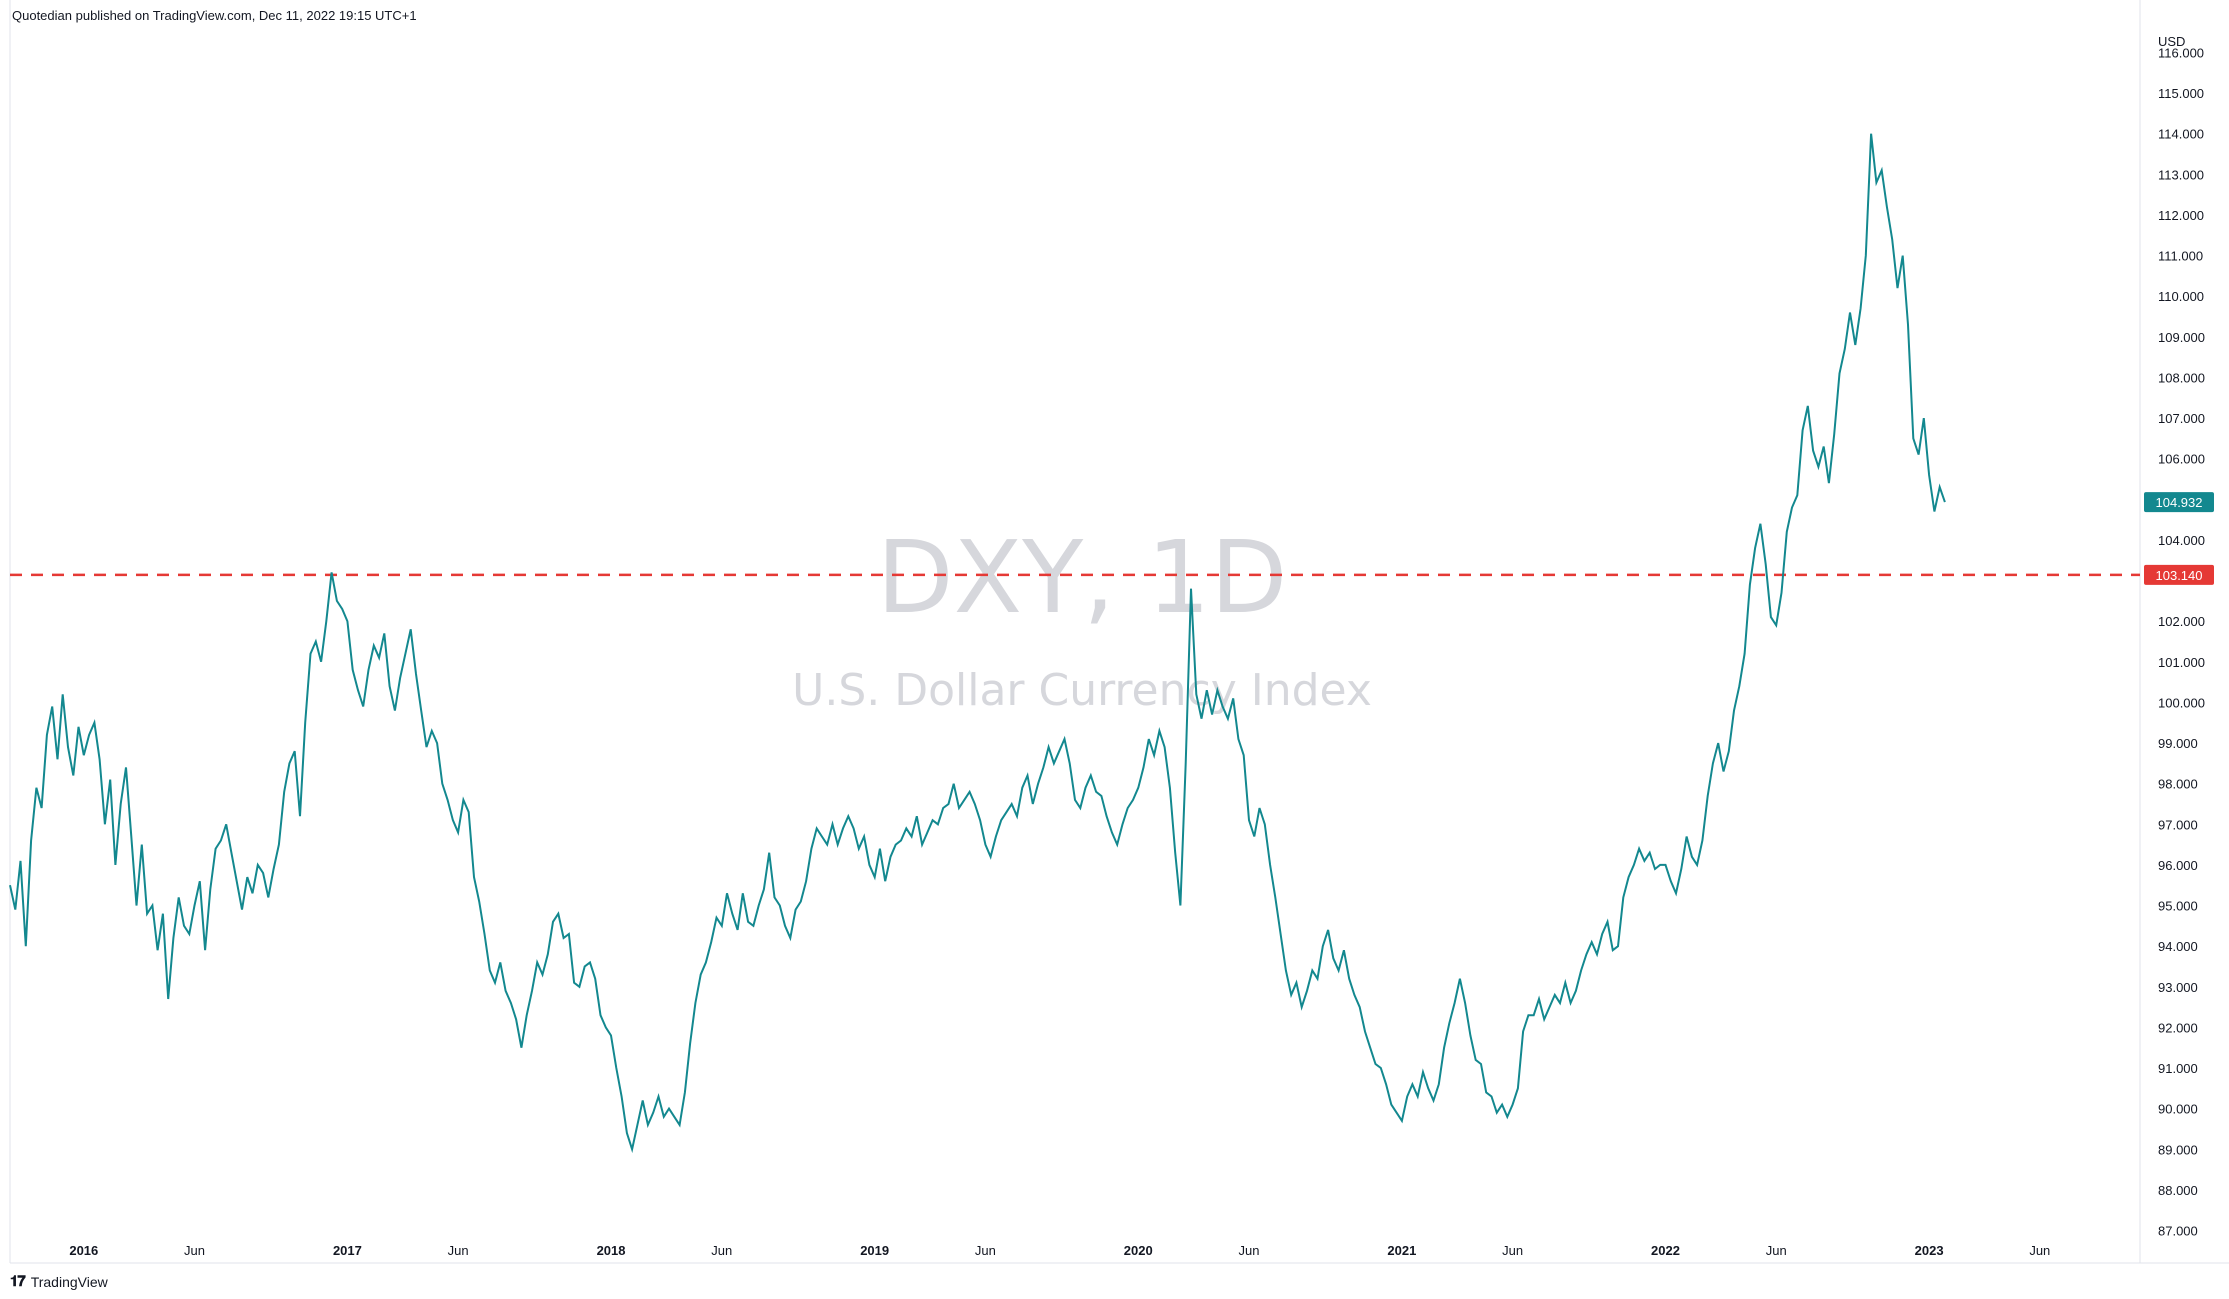 This screenshot has width=2229, height=1299. I want to click on y-tick-label: 113.000, so click(2181, 174).